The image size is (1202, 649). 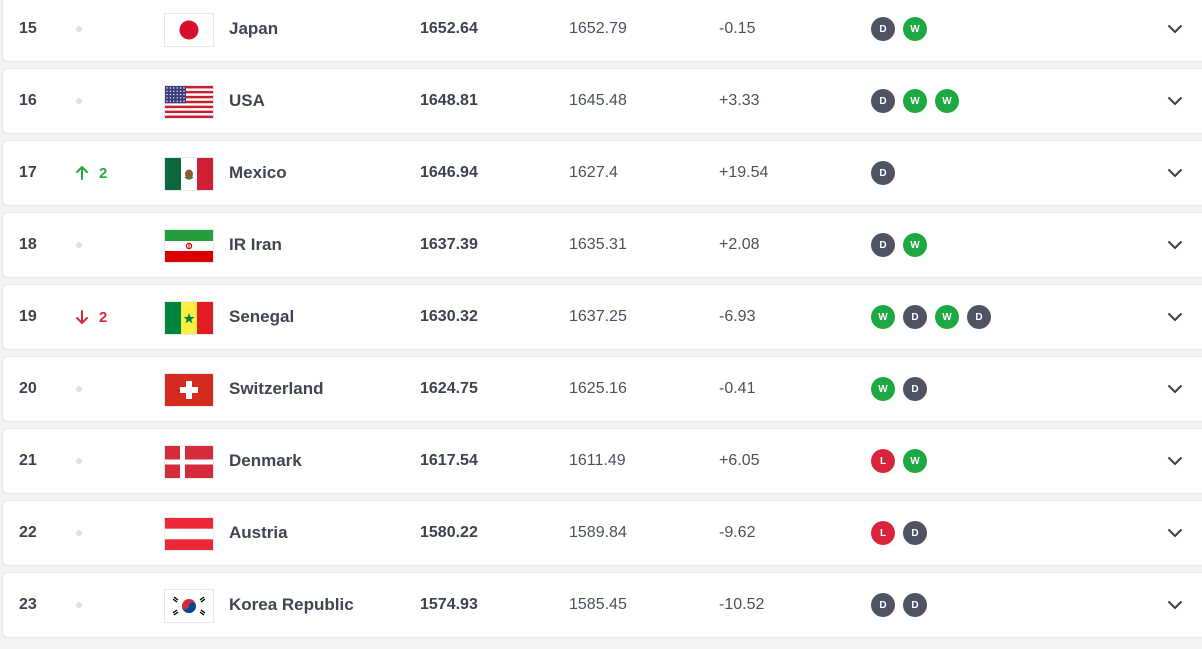 What do you see at coordinates (258, 532) in the screenshot?
I see `country-name: Austria` at bounding box center [258, 532].